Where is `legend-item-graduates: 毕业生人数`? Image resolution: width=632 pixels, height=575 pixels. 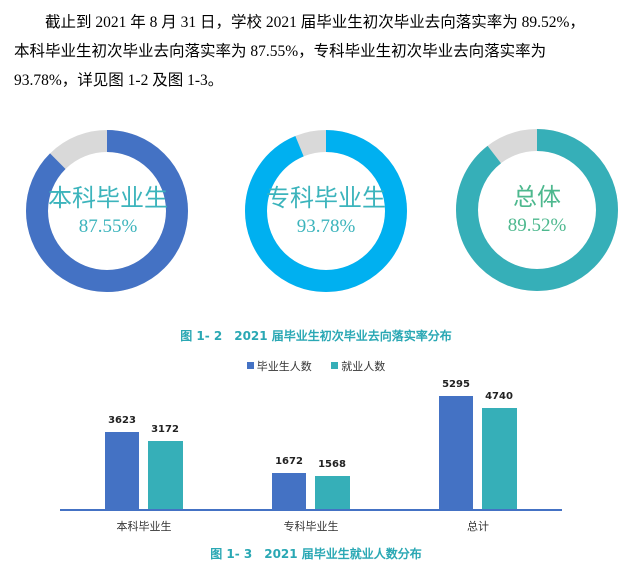 legend-item-graduates: 毕业生人数 is located at coordinates (279, 366).